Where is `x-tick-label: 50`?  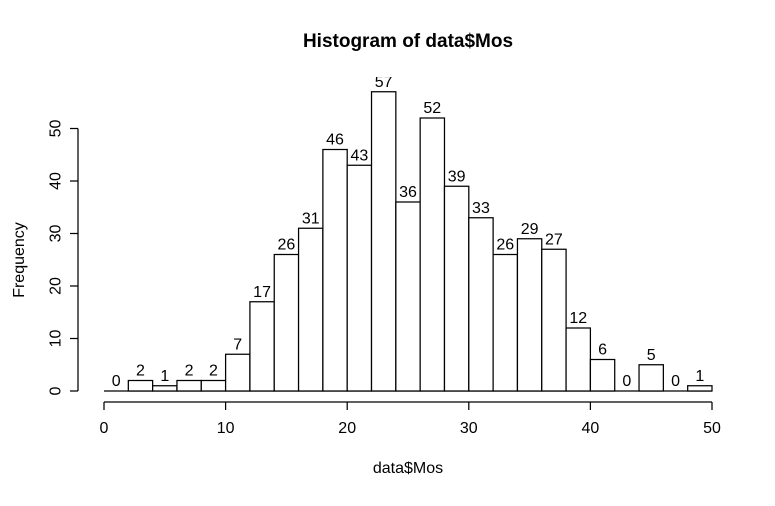 x-tick-label: 50 is located at coordinates (712, 428).